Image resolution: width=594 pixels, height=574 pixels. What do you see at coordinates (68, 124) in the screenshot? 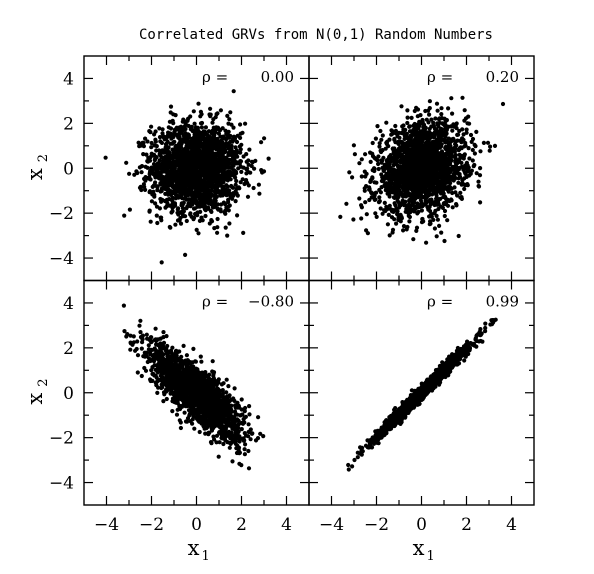
I see `y-tick-label: 2` at bounding box center [68, 124].